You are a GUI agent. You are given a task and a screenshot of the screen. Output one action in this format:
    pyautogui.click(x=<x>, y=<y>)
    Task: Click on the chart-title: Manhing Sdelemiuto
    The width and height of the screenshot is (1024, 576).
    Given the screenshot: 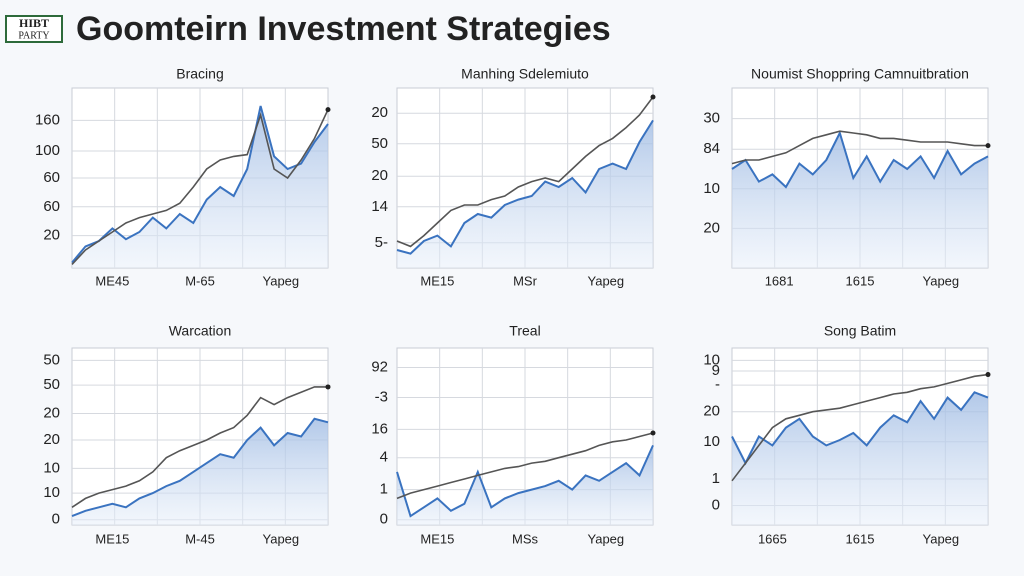 What is the action you would take?
    pyautogui.click(x=525, y=74)
    